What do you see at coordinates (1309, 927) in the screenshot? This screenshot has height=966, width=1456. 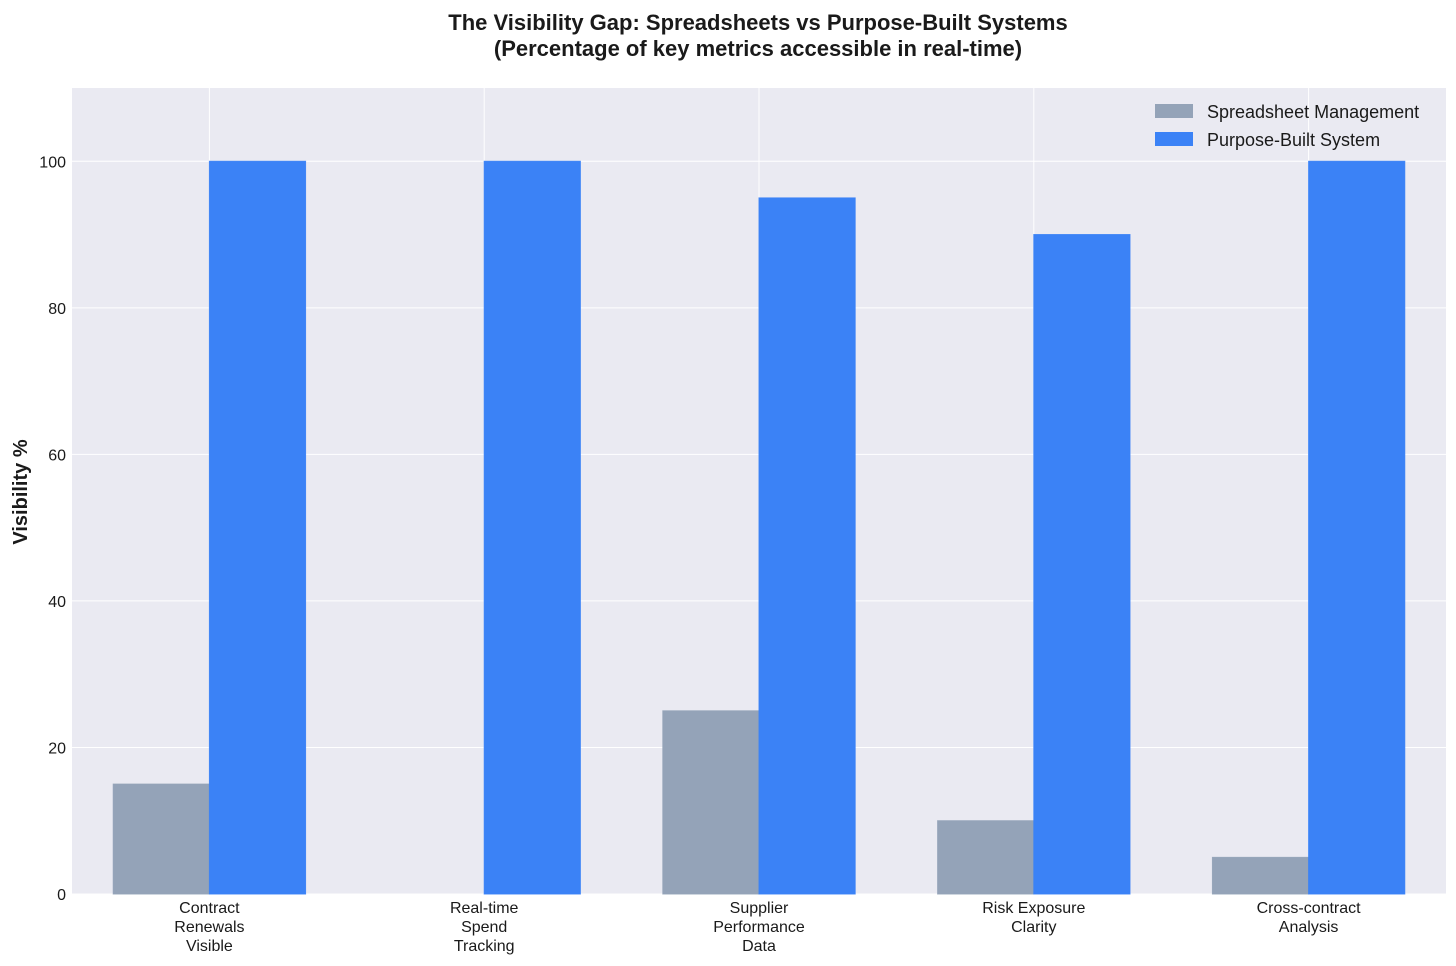 I see `x-tick-label-line: Analysis` at bounding box center [1309, 927].